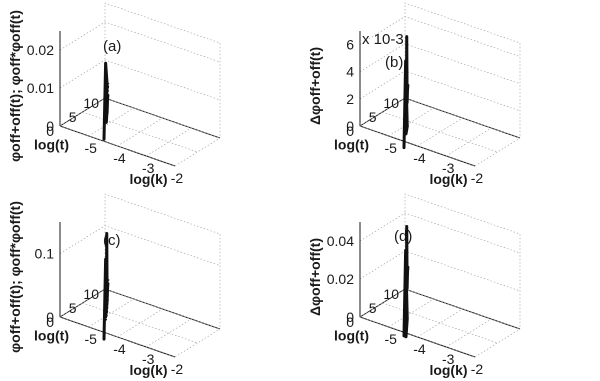  Describe the element at coordinates (40, 88) in the screenshot. I see `z-tick-label: 0.01` at that location.